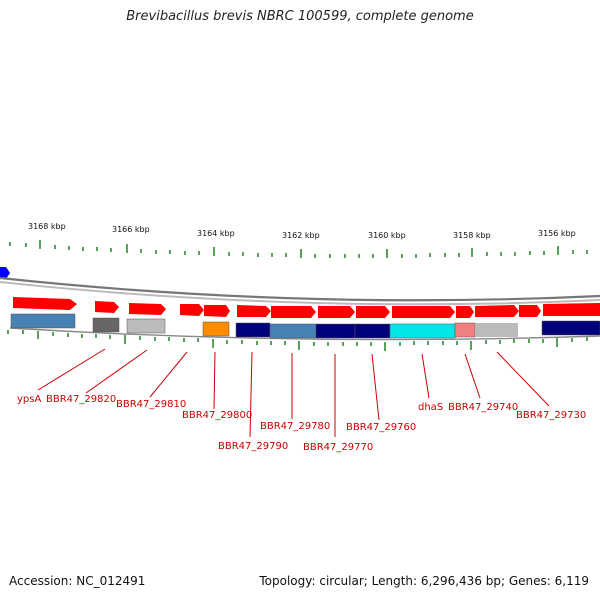 The image size is (600, 600). Describe the element at coordinates (381, 427) in the screenshot. I see `gene-label: BBR47_29760` at that location.